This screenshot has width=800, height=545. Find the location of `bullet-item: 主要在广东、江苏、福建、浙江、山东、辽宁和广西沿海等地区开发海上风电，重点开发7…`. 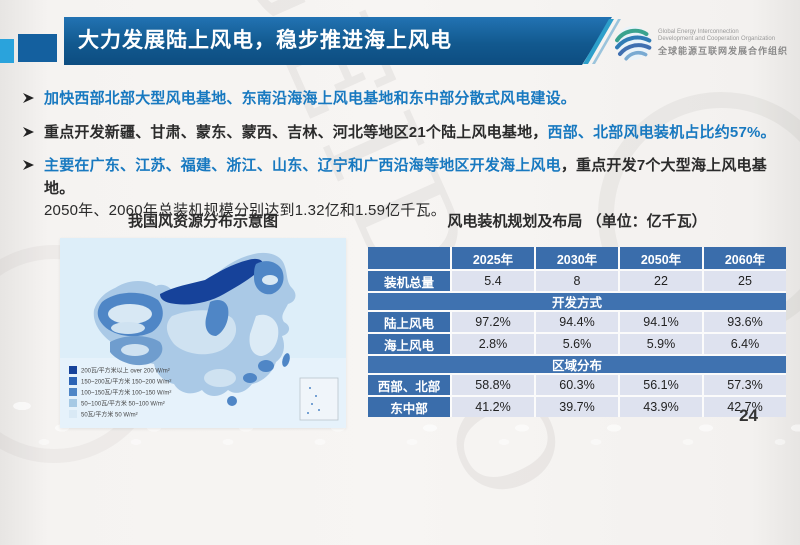

bullet-item: 主要在广东、江苏、福建、浙江、山东、辽宁和广西沿海等地区开发海上风电，重点开发7… is located at coordinates (403, 189).